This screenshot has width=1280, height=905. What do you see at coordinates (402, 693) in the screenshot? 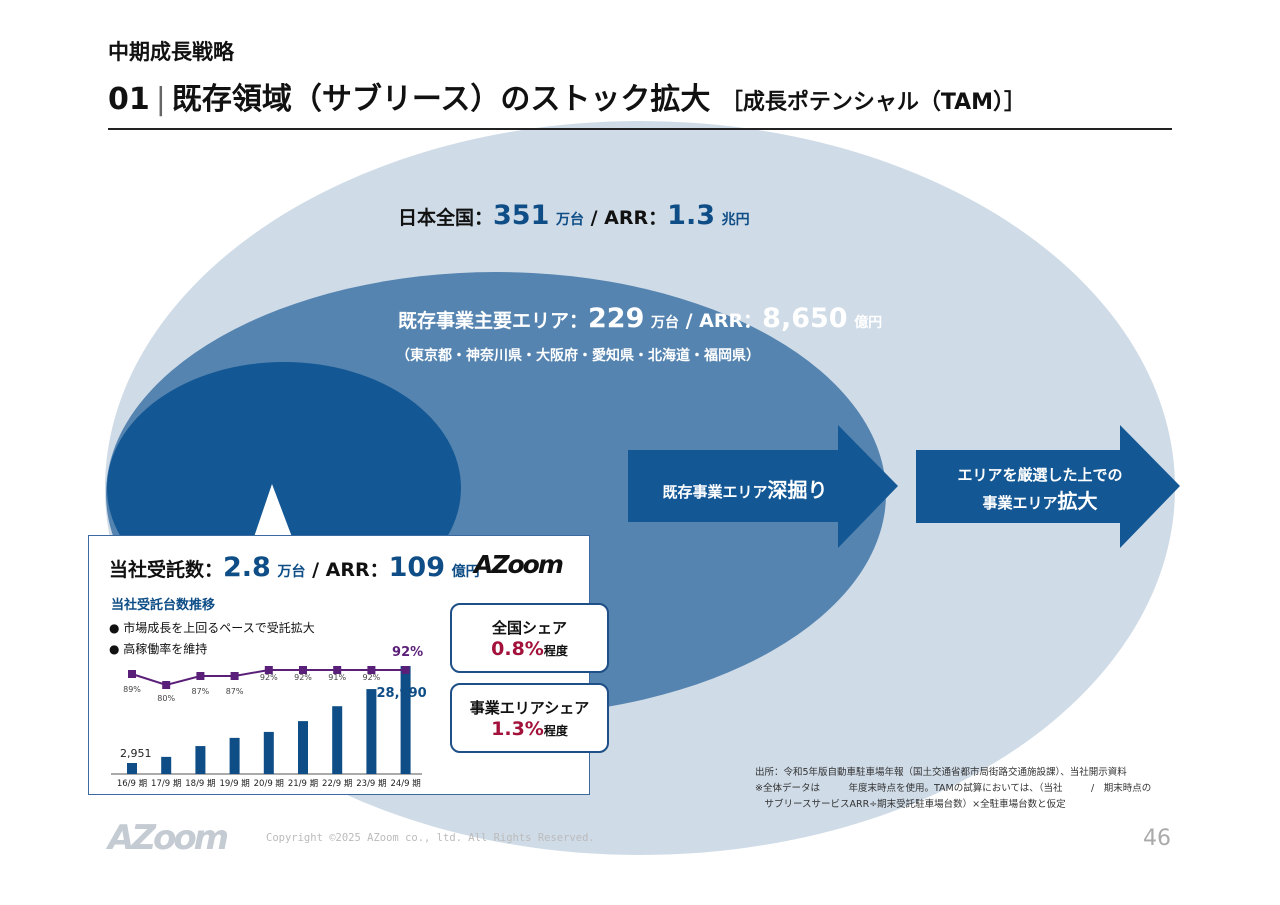
I see `bar-data-label: 28,990` at bounding box center [402, 693].